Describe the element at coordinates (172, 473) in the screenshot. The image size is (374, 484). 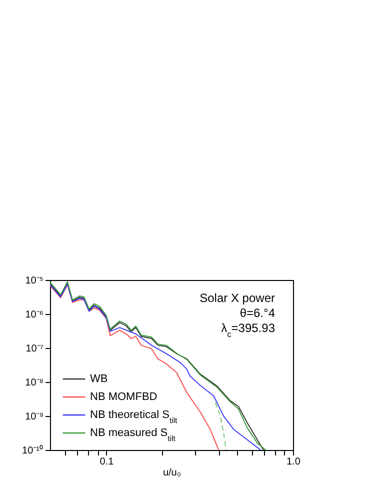
I see `x-axis-title: u/u₀` at that location.